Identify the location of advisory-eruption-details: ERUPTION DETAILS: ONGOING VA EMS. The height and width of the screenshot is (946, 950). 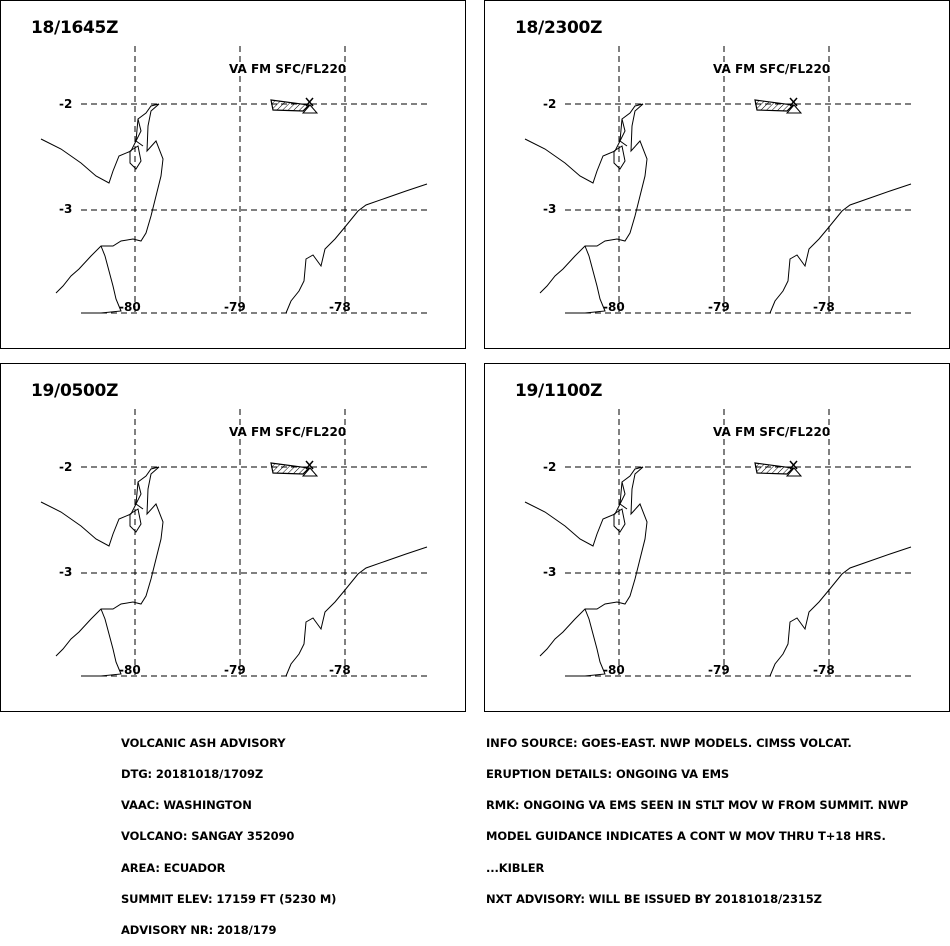
(608, 774).